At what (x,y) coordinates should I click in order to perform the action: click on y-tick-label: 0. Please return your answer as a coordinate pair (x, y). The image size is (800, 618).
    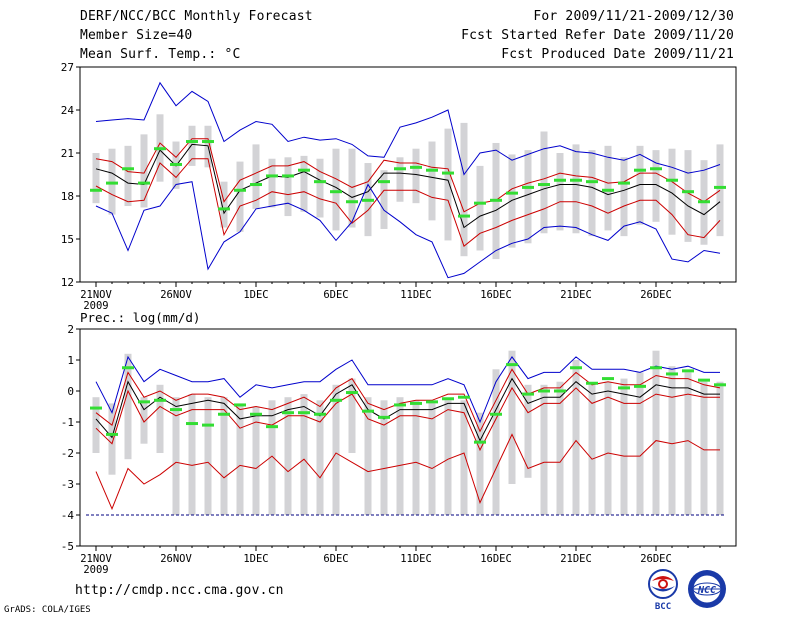
    Looking at the image, I should click on (70, 391).